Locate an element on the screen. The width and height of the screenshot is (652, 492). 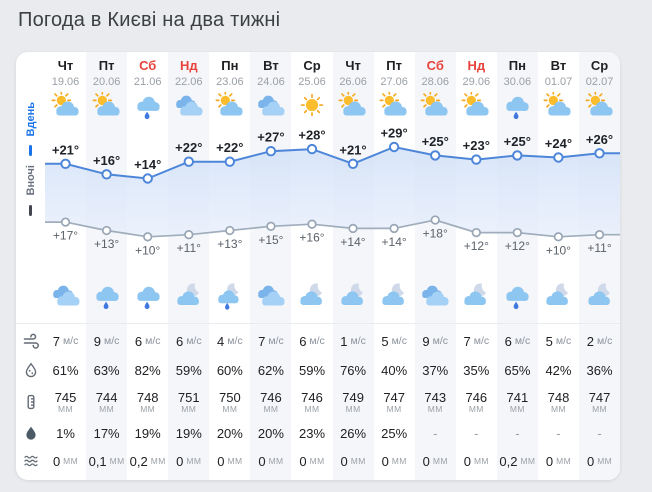
day-date: 01.07 is located at coordinates (558, 82).